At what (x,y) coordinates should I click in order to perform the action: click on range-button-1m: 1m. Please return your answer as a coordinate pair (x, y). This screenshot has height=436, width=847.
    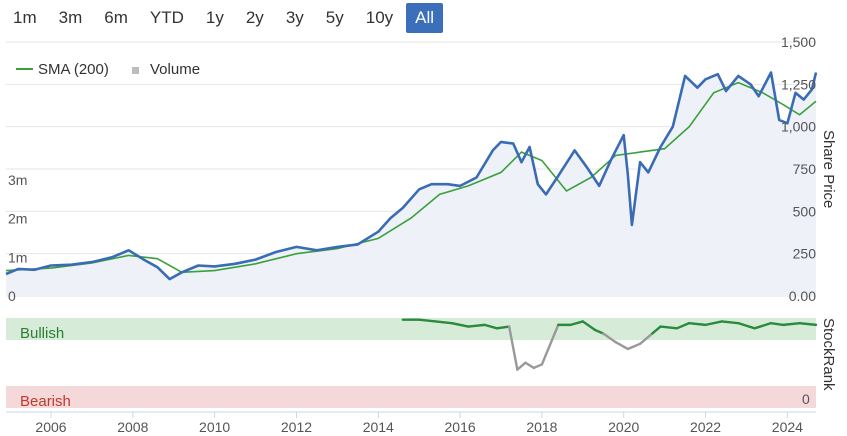
    Looking at the image, I should click on (25, 17).